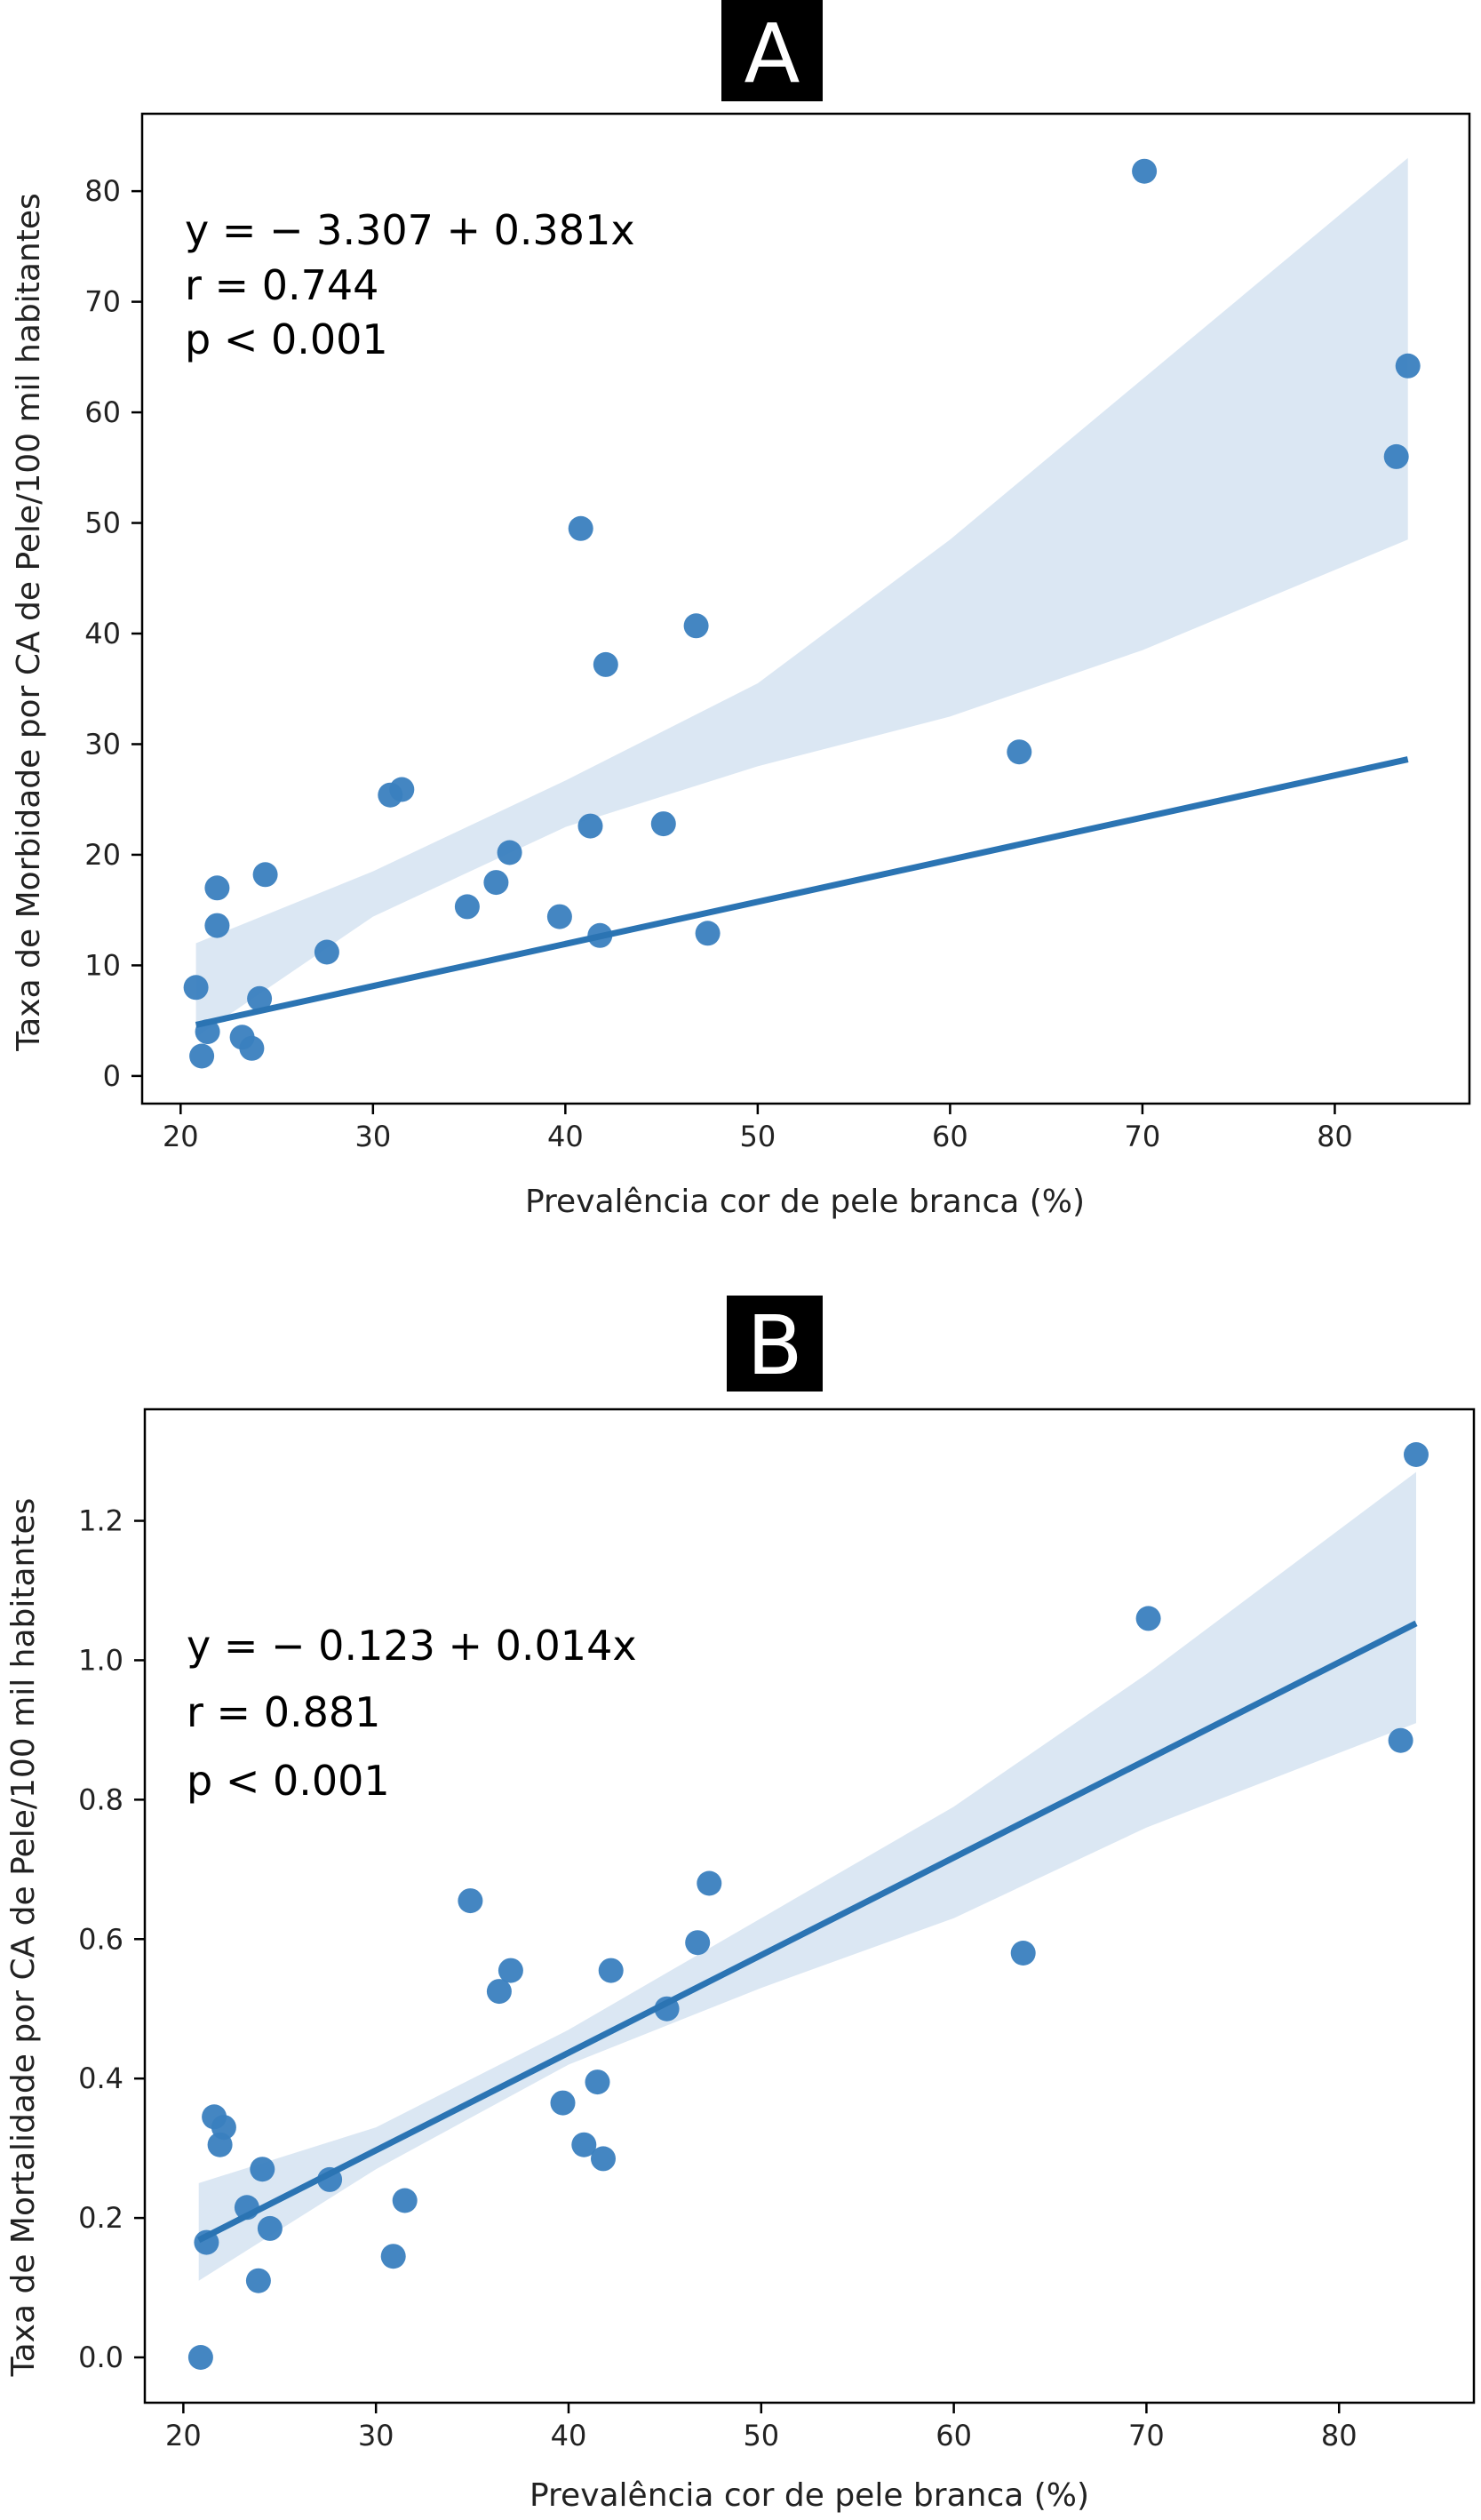  What do you see at coordinates (183, 2435) in the screenshot?
I see `x-tick-label-b-20: 20` at bounding box center [183, 2435].